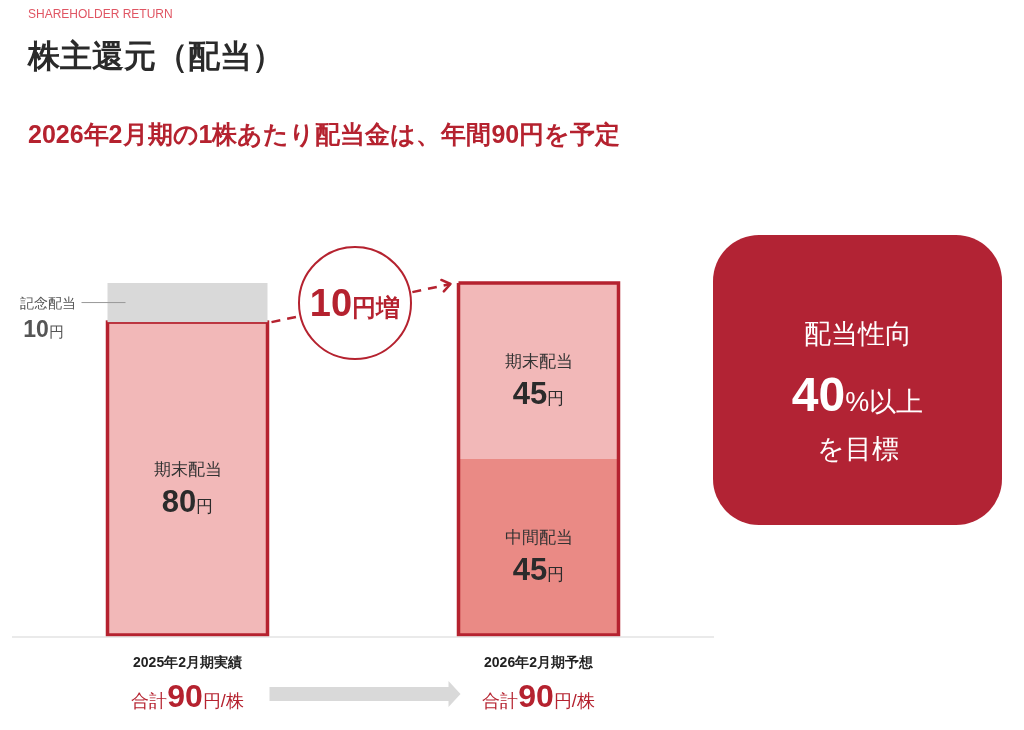 The width and height of the screenshot is (1024, 730). What do you see at coordinates (47, 302) in the screenshot?
I see `text: 記念配当` at bounding box center [47, 302].